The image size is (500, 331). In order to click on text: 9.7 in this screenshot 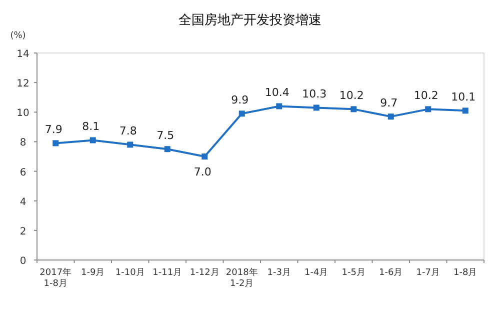, I will do `click(389, 103)`.